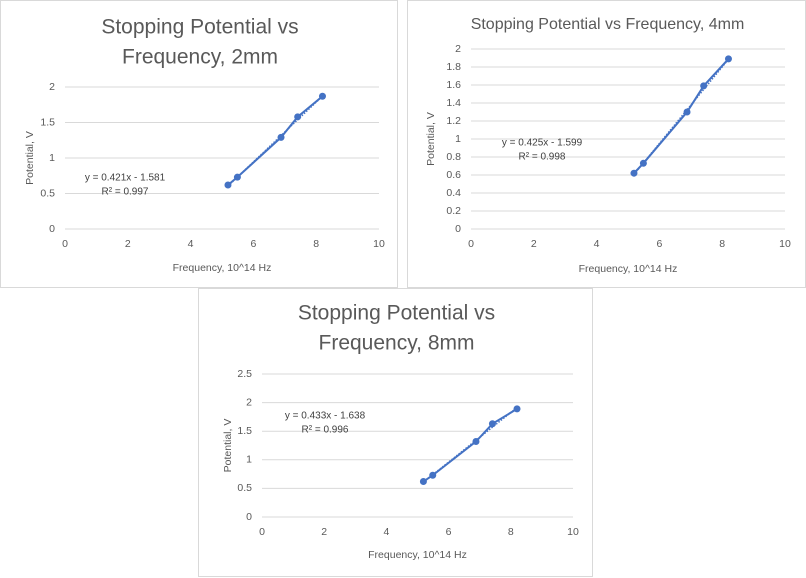 This screenshot has width=806, height=578. I want to click on y-tick-label: 1.2, so click(453, 121).